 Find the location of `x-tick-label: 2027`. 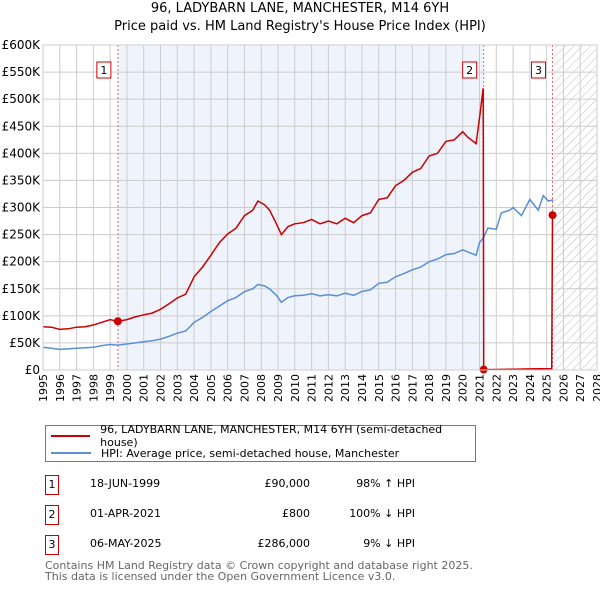

x-tick-label: 2027 is located at coordinates (580, 388).